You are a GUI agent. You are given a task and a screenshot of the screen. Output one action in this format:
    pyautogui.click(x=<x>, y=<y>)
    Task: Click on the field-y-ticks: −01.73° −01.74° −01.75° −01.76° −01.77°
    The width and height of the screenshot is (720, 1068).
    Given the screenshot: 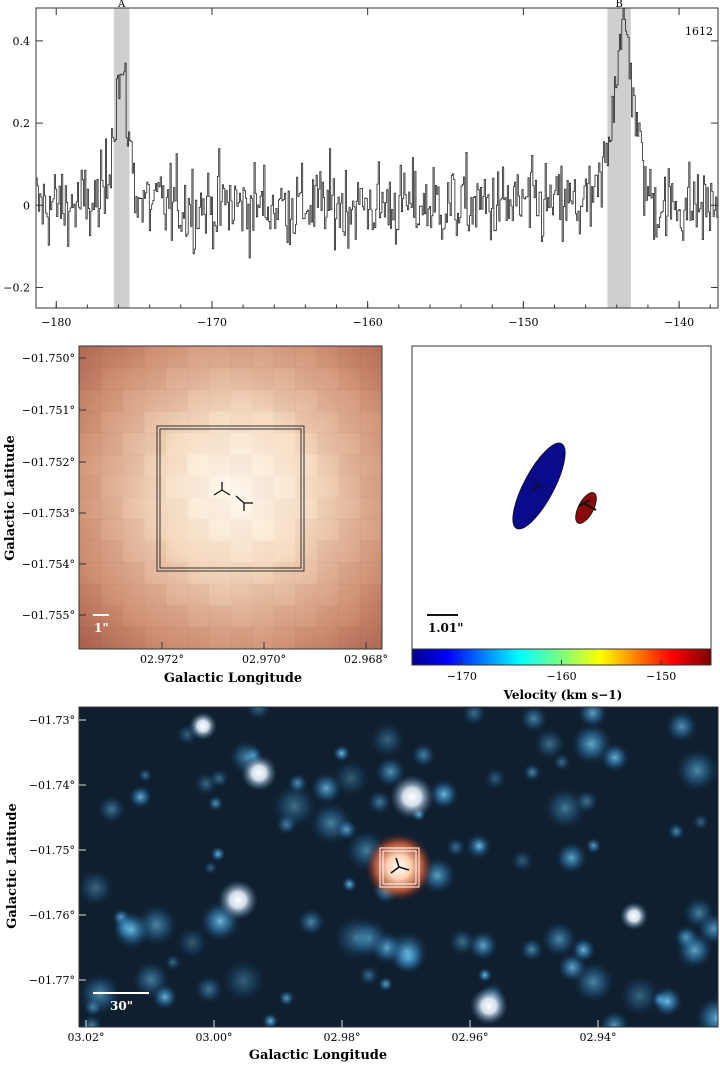 What is the action you would take?
    pyautogui.click(x=57, y=850)
    